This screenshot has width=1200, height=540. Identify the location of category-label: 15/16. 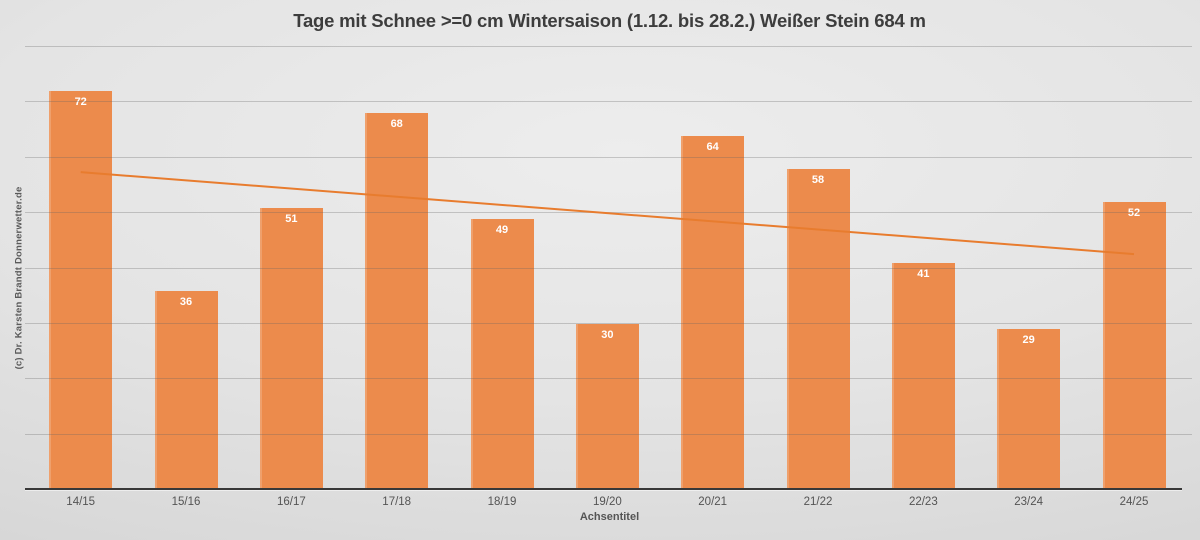
(186, 502).